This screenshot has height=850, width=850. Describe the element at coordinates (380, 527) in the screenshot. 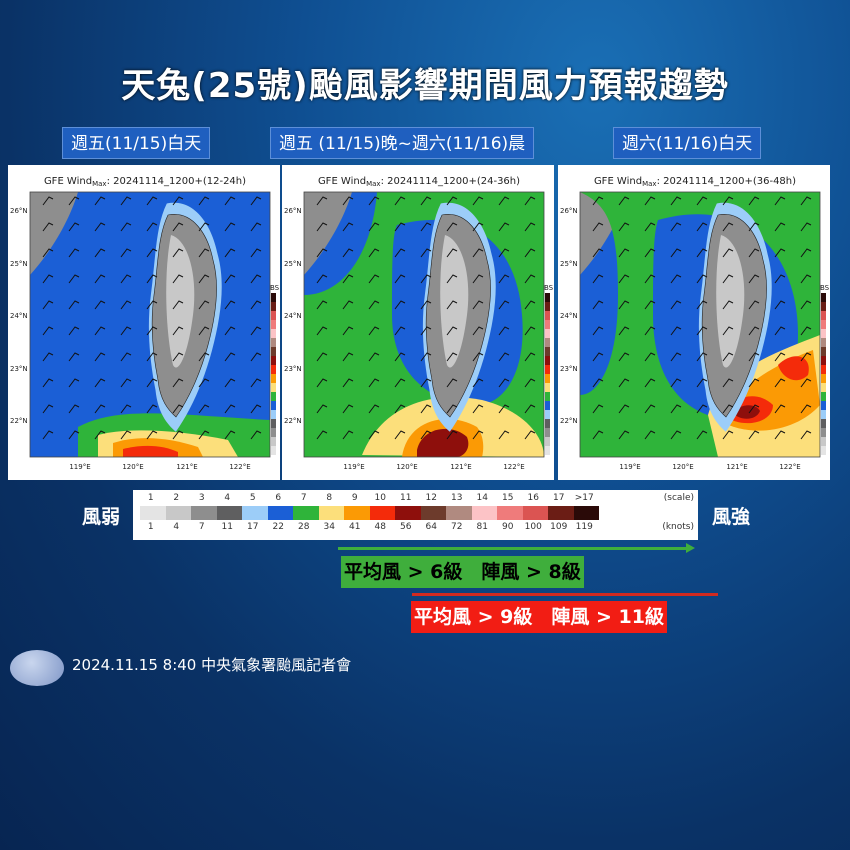

I see `knot-tick: 48` at that location.